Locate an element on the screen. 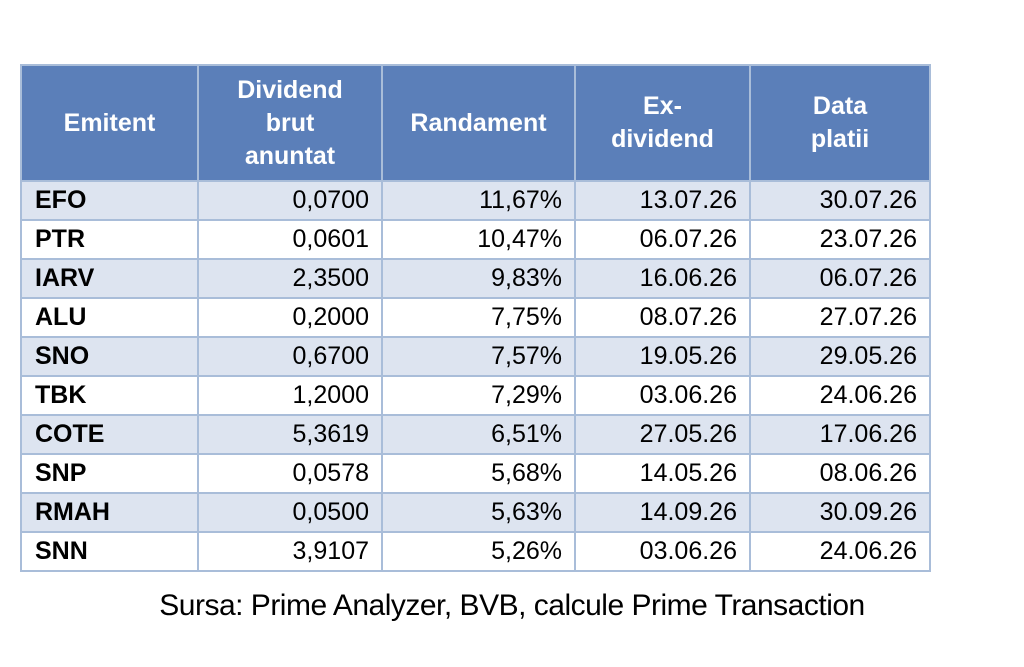  randament-cell: 7,57% is located at coordinates (478, 356).